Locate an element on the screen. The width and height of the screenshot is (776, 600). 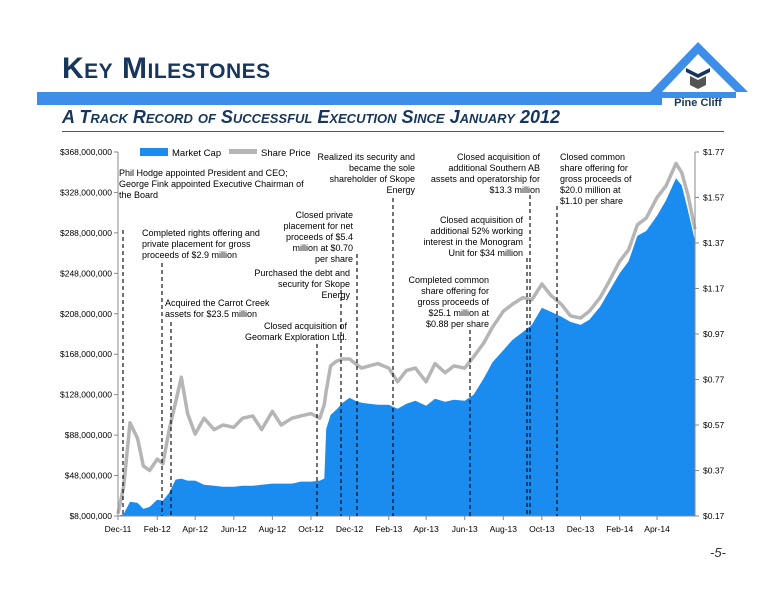
title-band is located at coordinates (349, 98).